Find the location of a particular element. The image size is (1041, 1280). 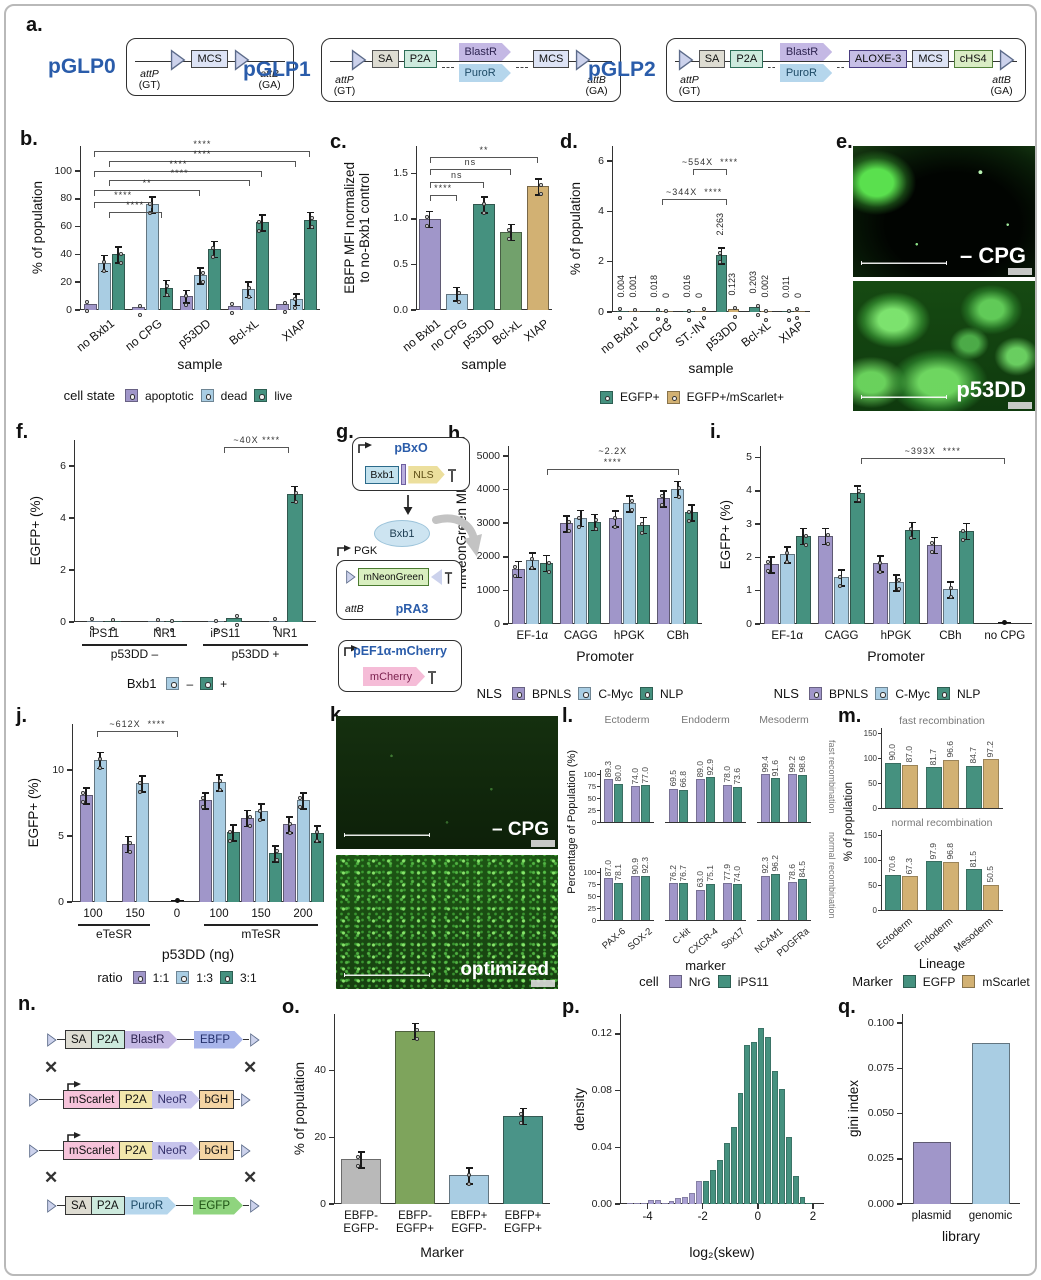

y-tick-label: 1.5 is located at coordinates (400, 172).